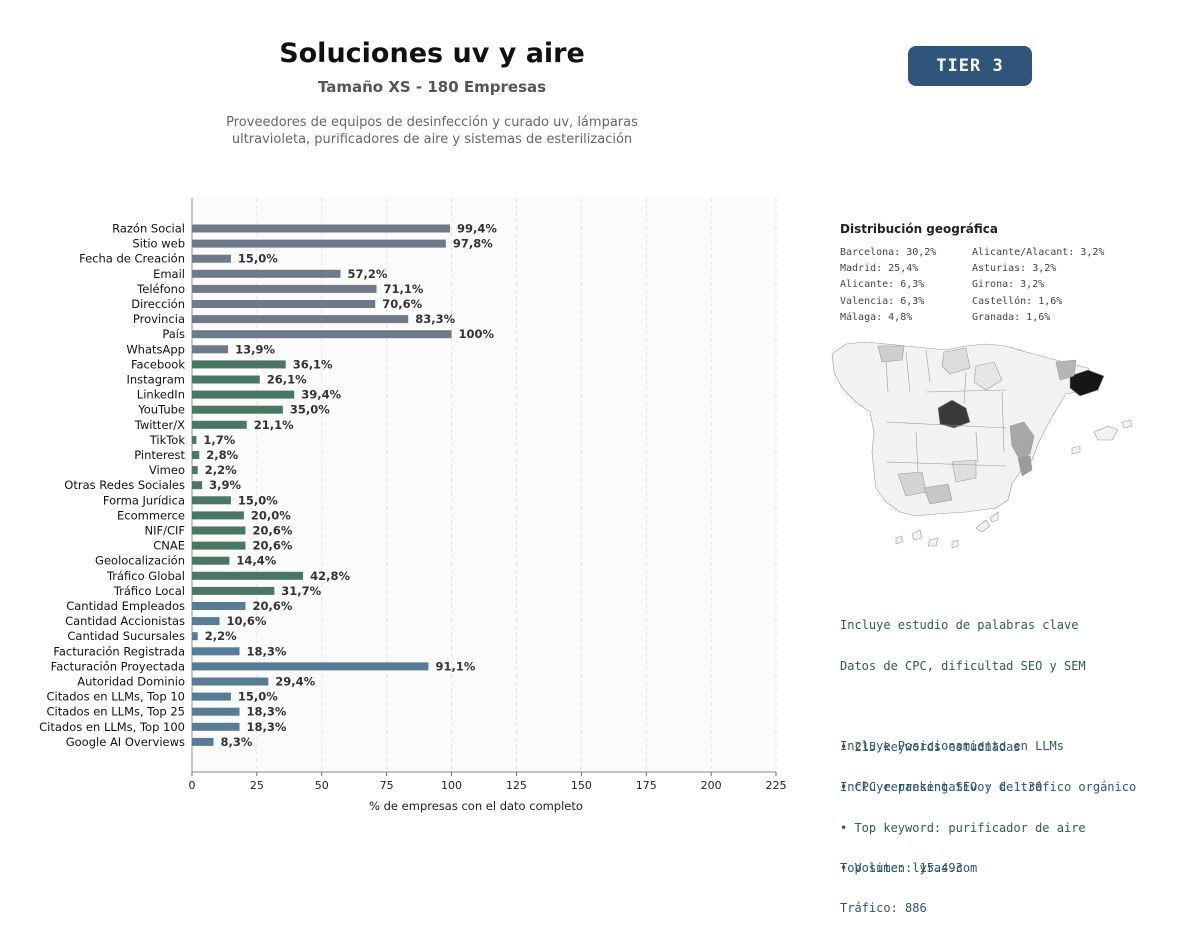  I want to click on geo-item: Asturias: 3,2%, so click(1014, 269).